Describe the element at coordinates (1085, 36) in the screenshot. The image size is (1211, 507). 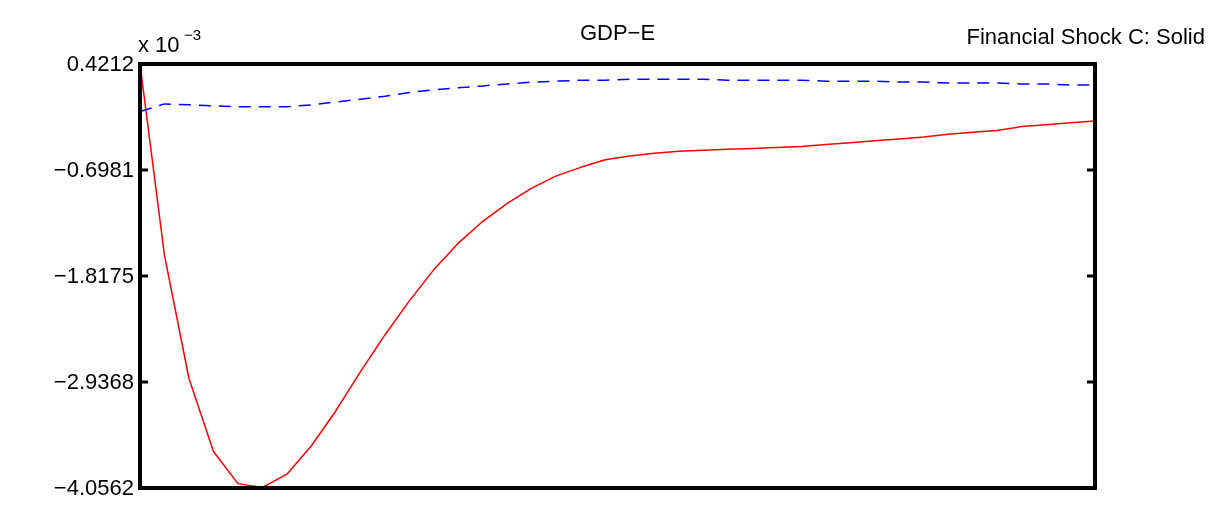
I see `text: Financial Shock C: Solid` at that location.